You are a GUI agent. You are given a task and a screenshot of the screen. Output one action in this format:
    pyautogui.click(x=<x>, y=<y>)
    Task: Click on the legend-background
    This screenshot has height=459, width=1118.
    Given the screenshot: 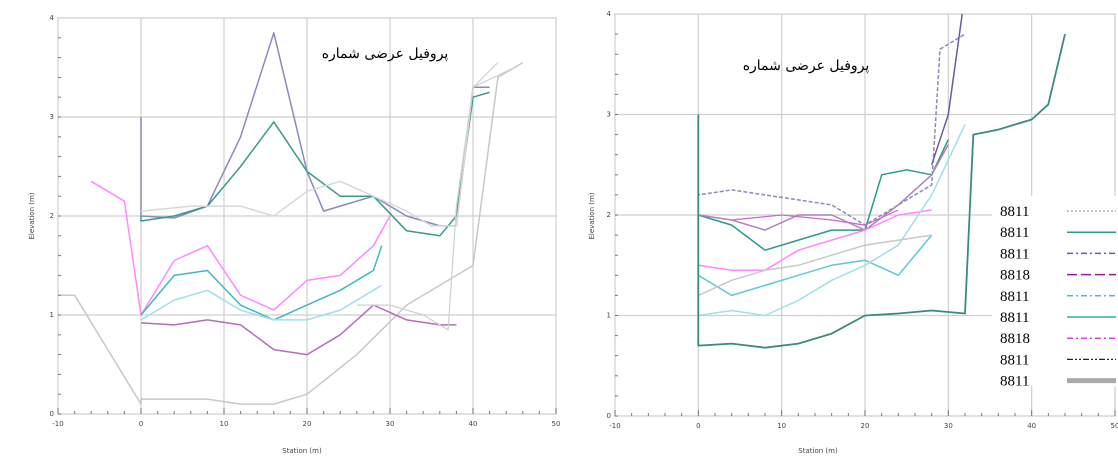 What is the action you would take?
    pyautogui.click(x=1055, y=291)
    